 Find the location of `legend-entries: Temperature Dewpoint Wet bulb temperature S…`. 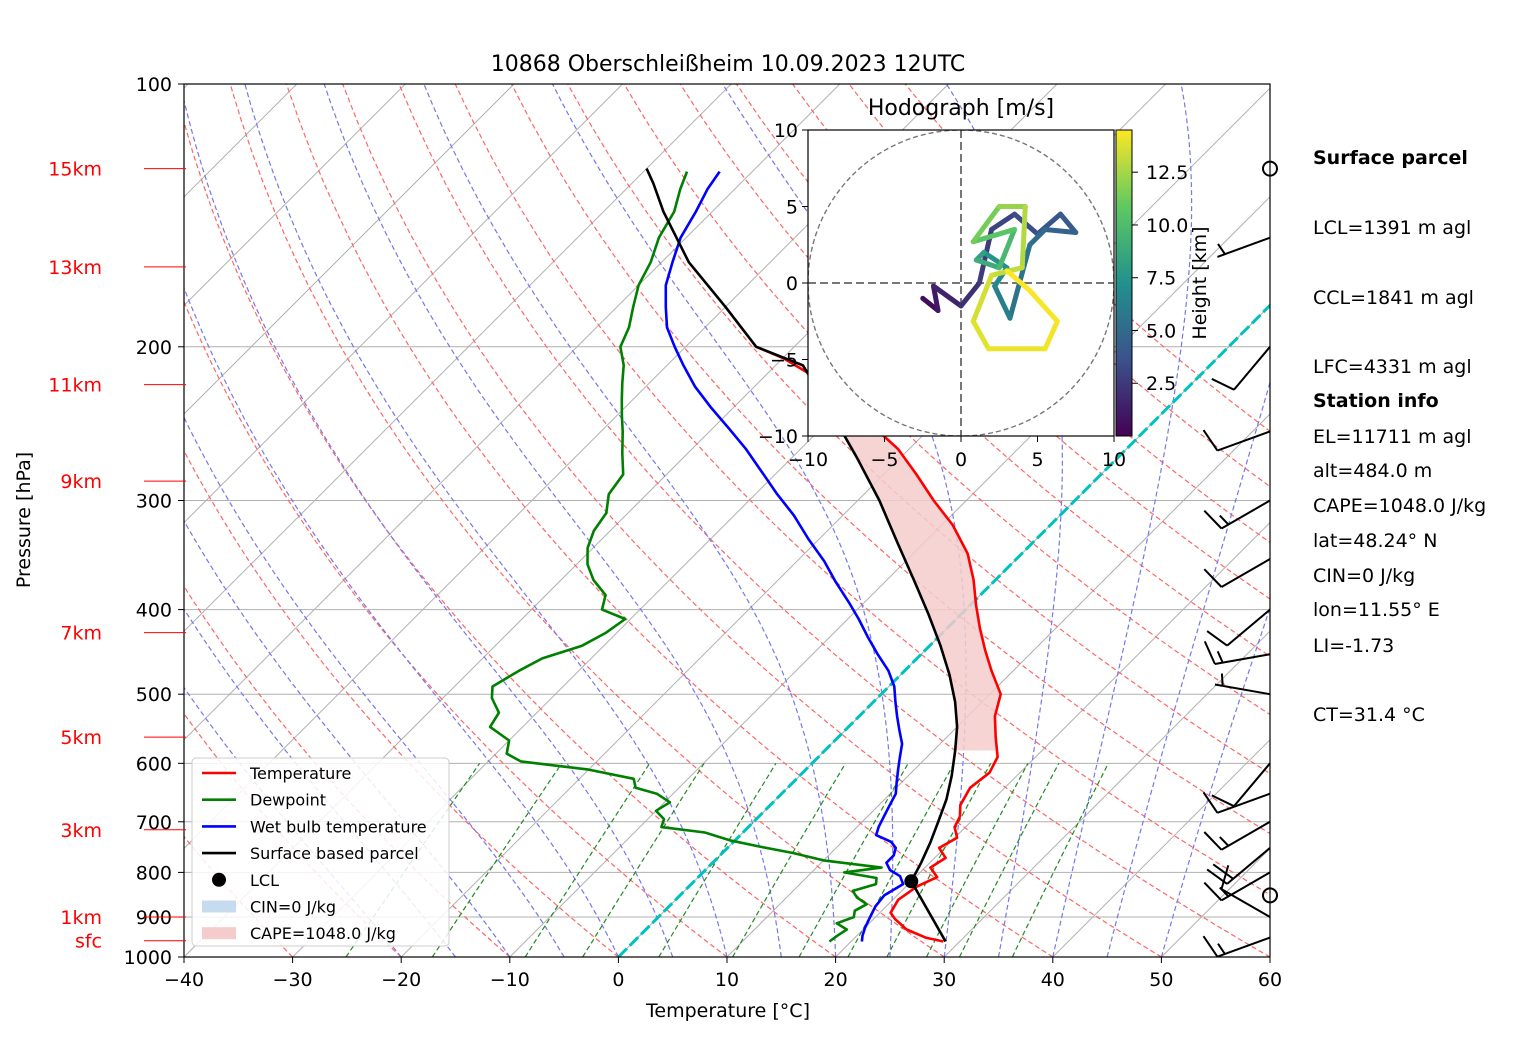

legend-entries: Temperature Dewpoint Wet bulb temperature S… is located at coordinates (314, 853).